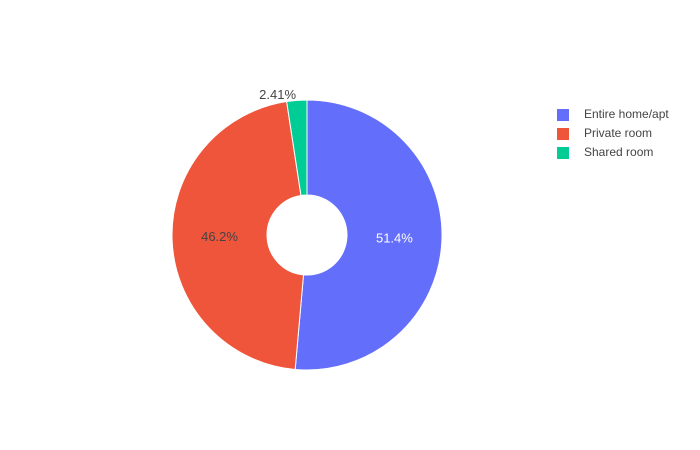 This screenshot has height=450, width=700. I want to click on legend-label: Entire home/apt, so click(626, 114).